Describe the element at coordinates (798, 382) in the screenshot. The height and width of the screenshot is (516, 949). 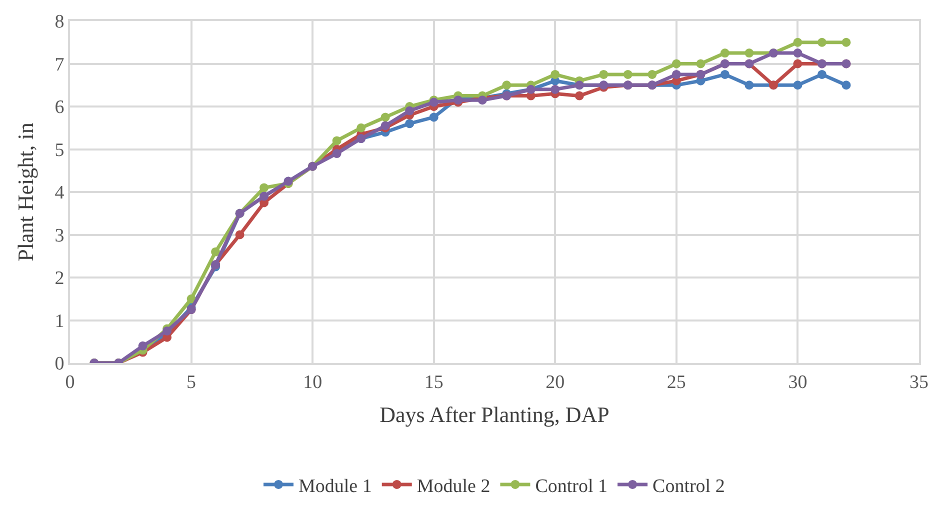
I see `x-tick-label: 30` at that location.